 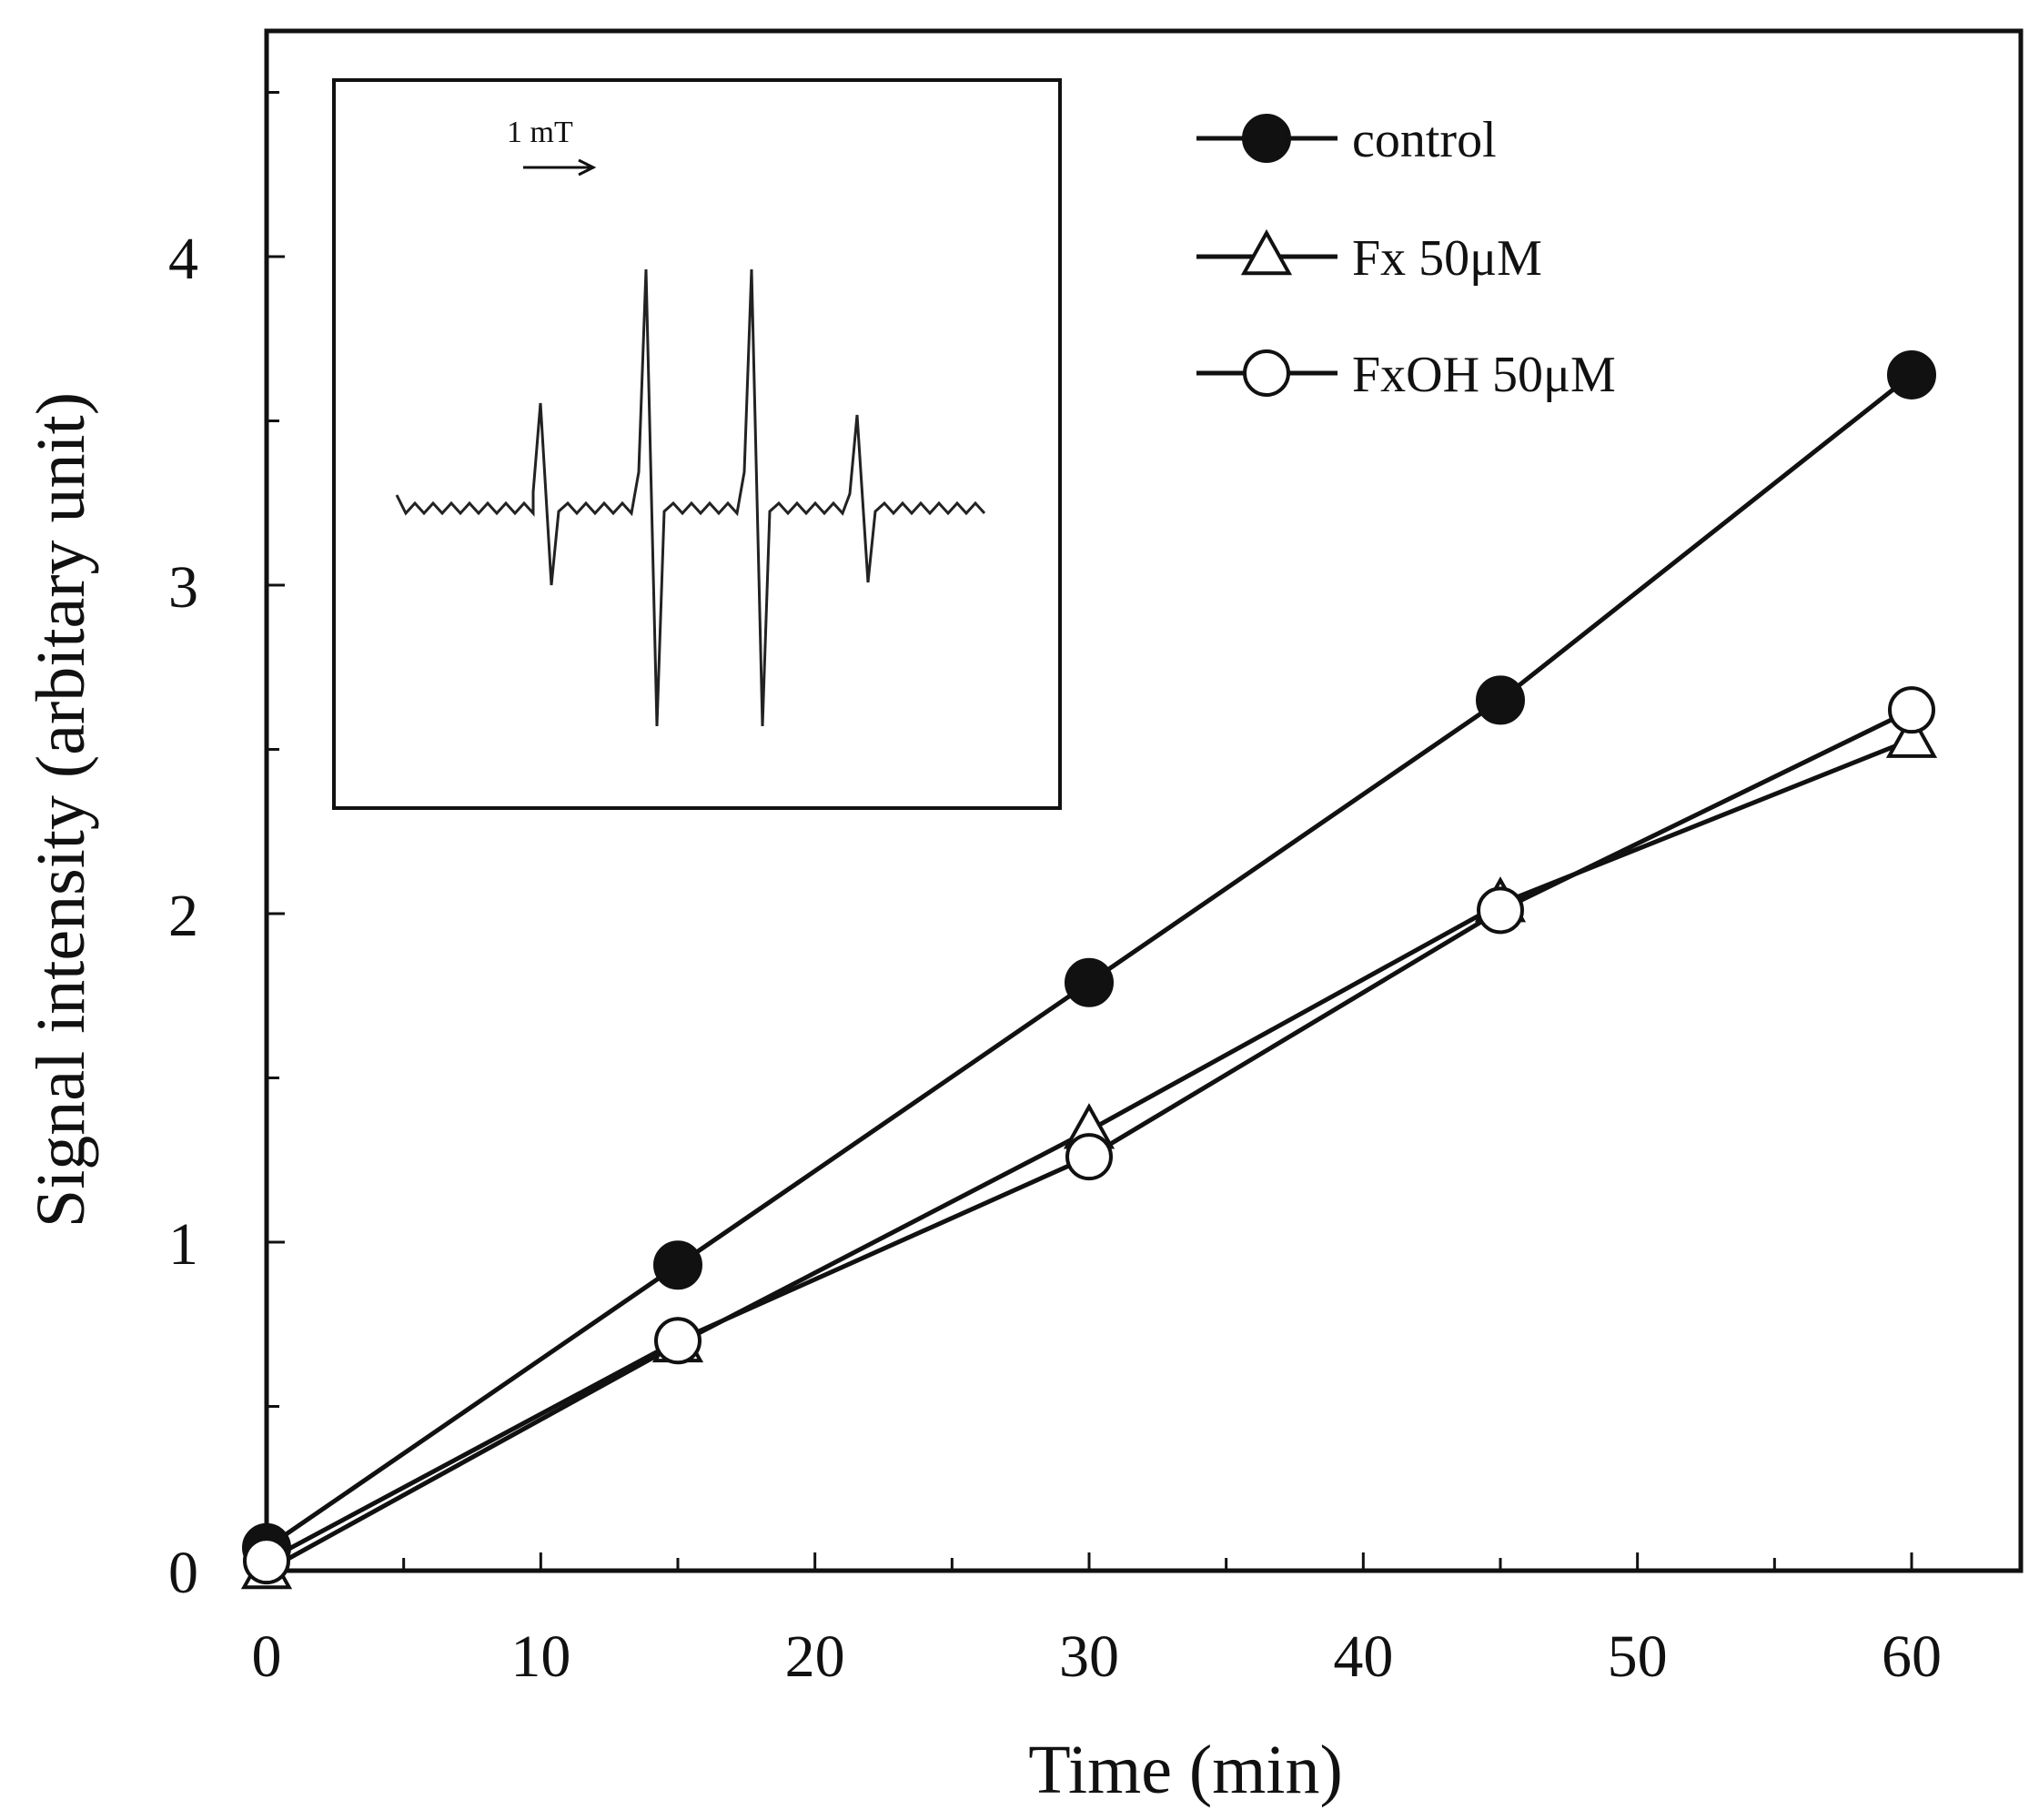 I want to click on y-tick-label: 1, so click(x=183, y=1245).